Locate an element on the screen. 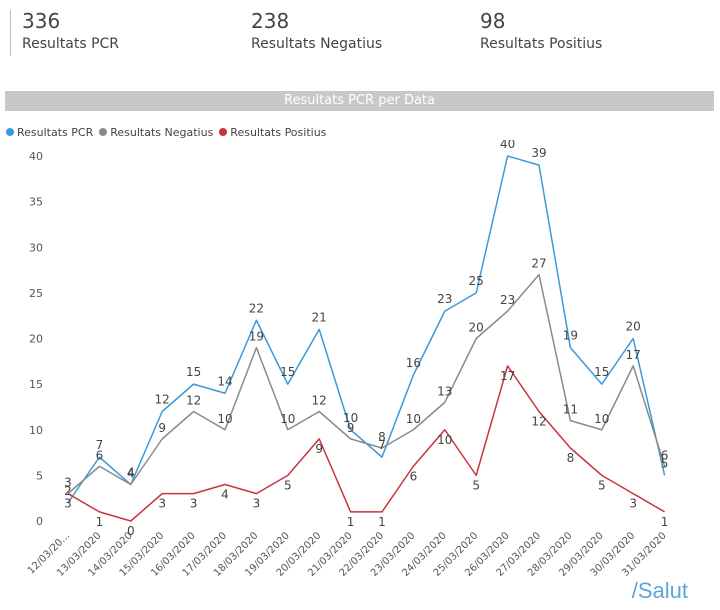 This screenshot has width=720, height=610. data-label: 2 is located at coordinates (68, 491).